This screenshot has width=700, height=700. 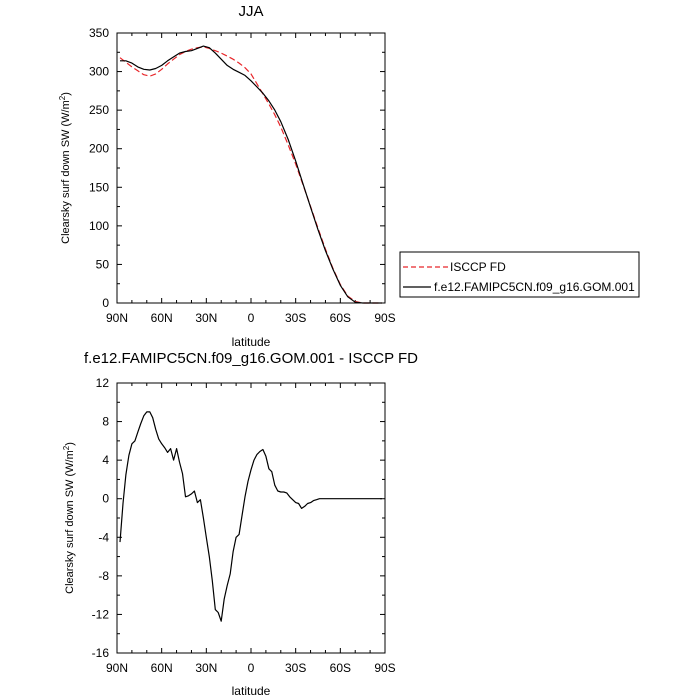 I want to click on bottom-y-tick-label: 12, so click(x=103, y=383).